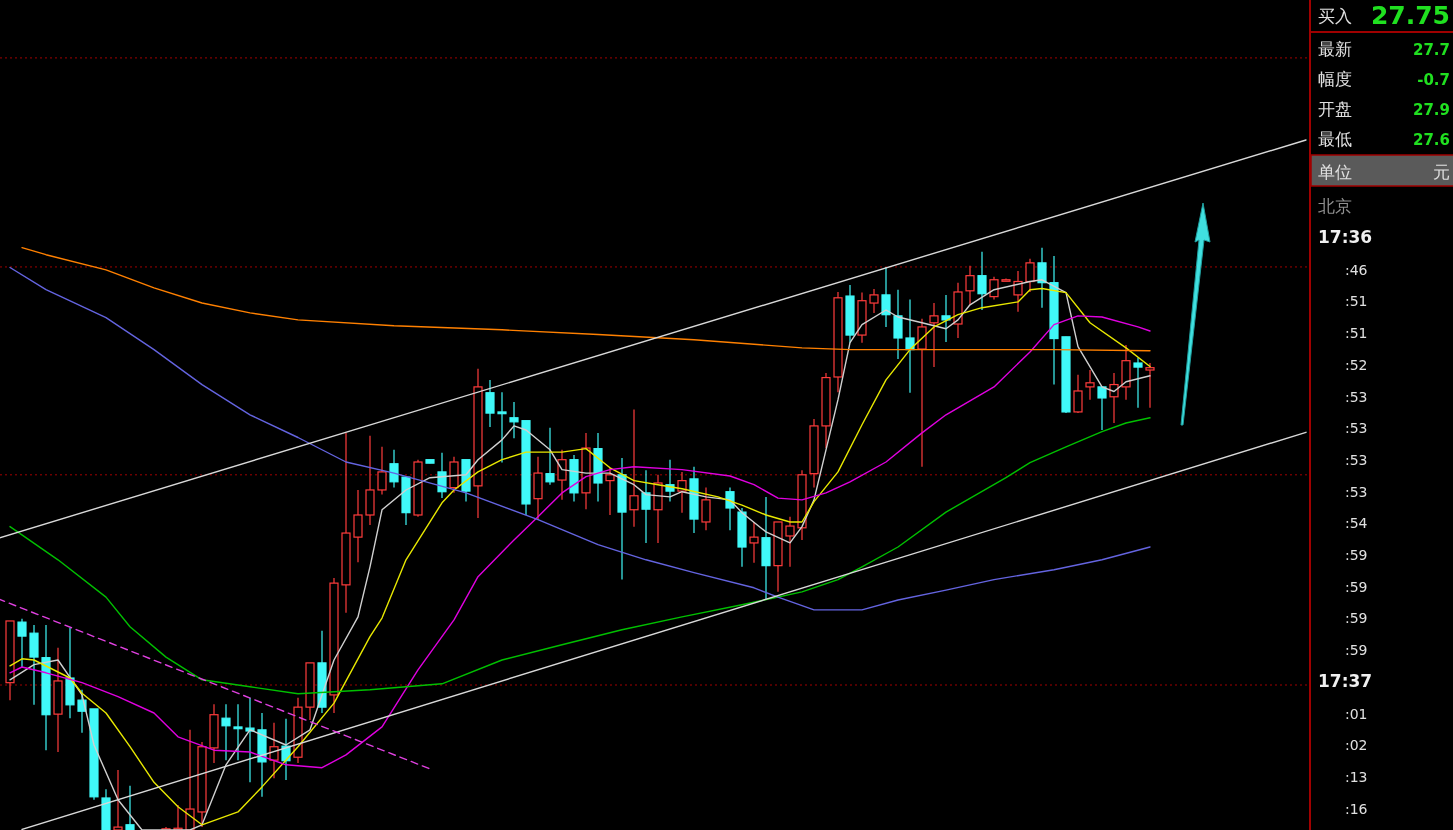  I want to click on text: :52, so click(1356, 364).